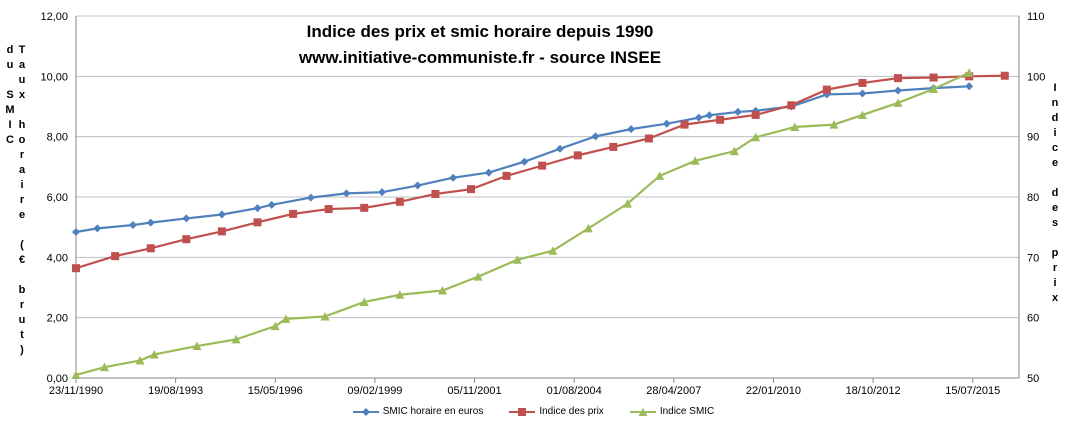 The width and height of the screenshot is (1067, 427). I want to click on y-tick-label-right: 90, so click(1033, 138).